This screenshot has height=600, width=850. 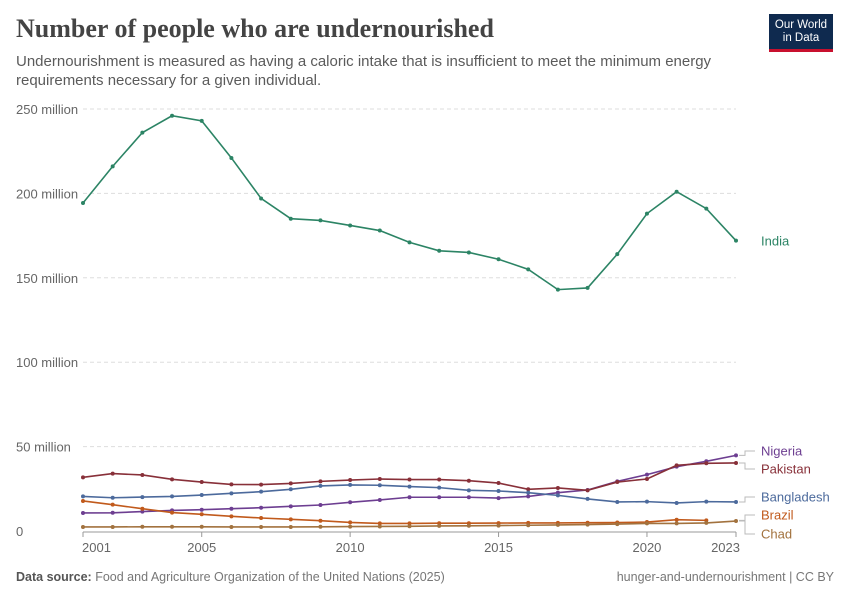 What do you see at coordinates (19, 531) in the screenshot?
I see `y-tick-label: 0` at bounding box center [19, 531].